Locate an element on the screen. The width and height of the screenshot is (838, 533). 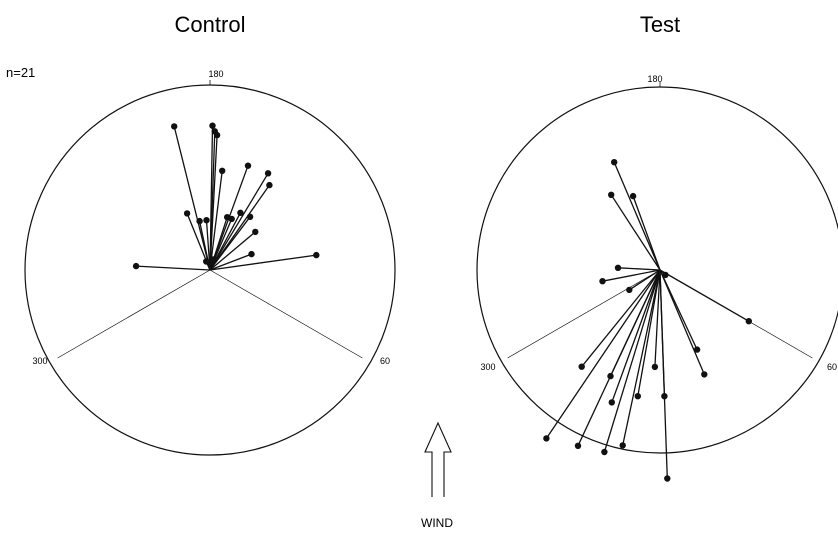
test-tick-label-60: 60 is located at coordinates (832, 367).